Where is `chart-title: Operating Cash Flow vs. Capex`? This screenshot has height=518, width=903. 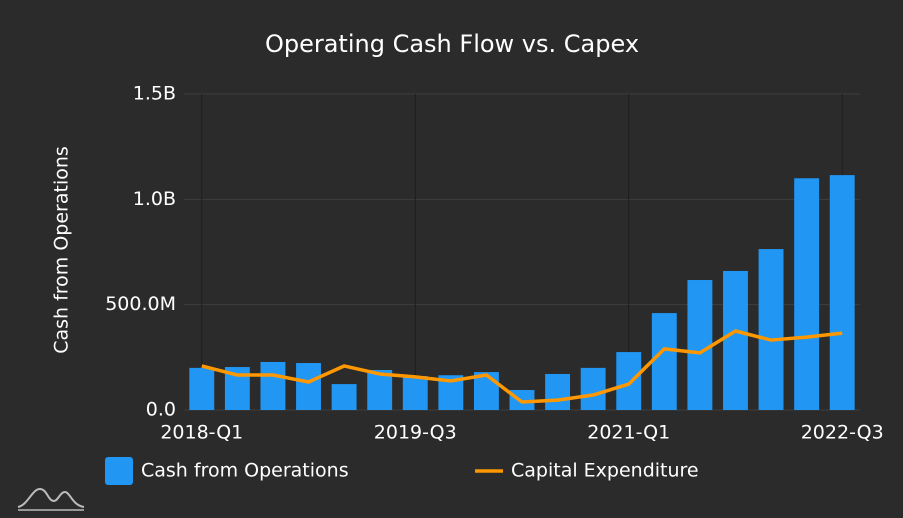 chart-title: Operating Cash Flow vs. Capex is located at coordinates (452, 44).